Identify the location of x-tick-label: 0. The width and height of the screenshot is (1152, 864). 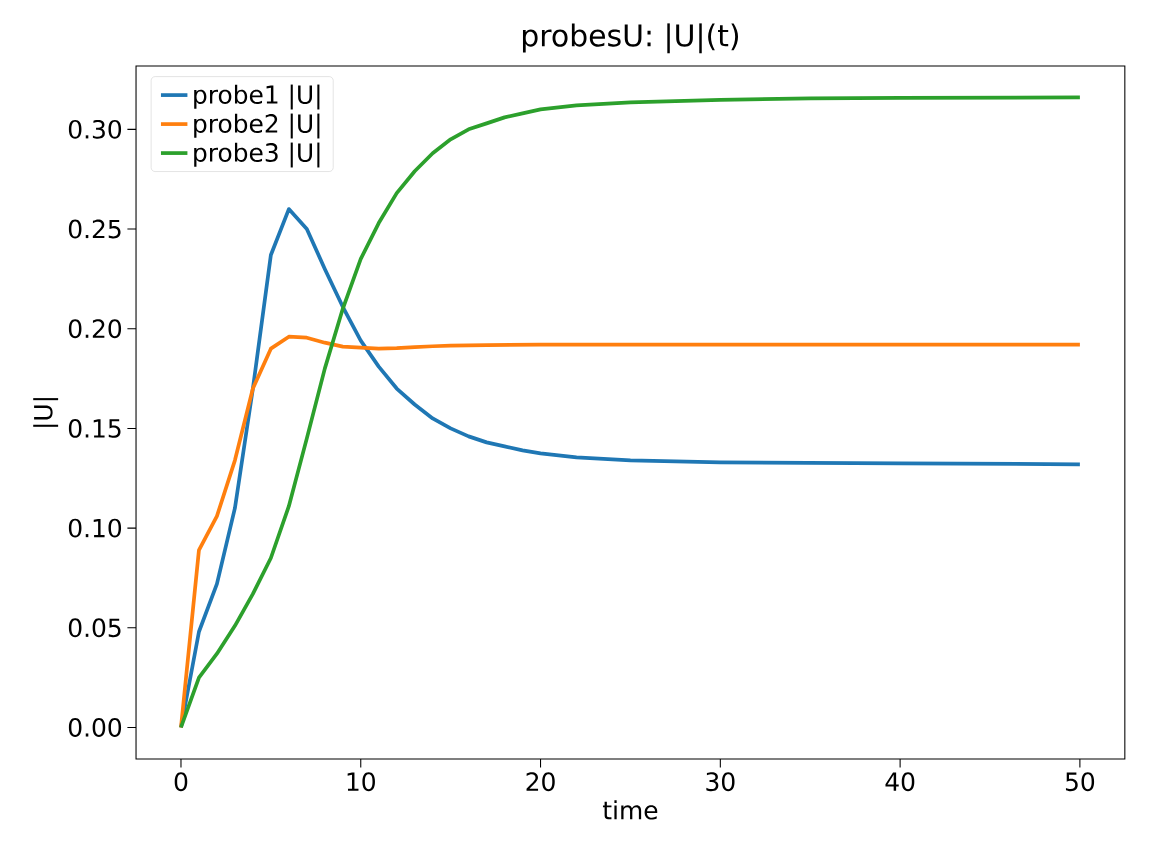
(181, 782).